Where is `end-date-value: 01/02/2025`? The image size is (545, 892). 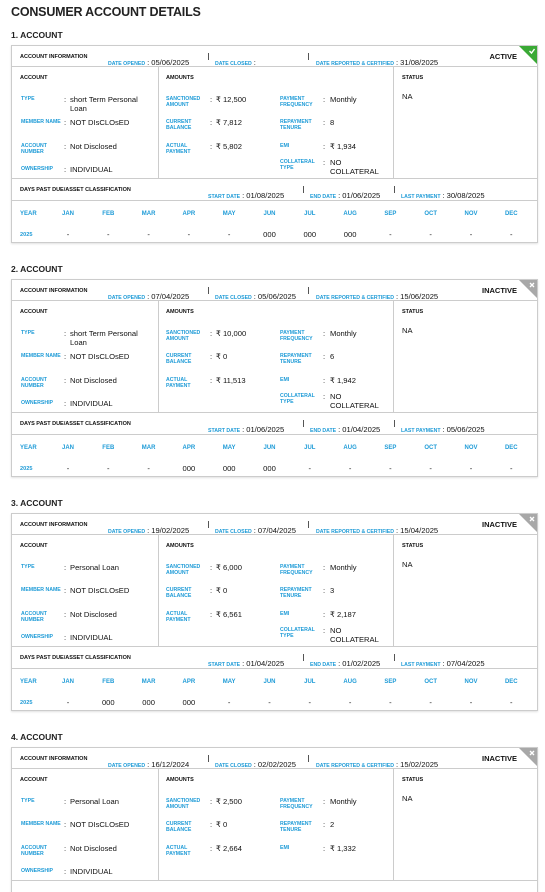
end-date-value: 01/02/2025 is located at coordinates (361, 663).